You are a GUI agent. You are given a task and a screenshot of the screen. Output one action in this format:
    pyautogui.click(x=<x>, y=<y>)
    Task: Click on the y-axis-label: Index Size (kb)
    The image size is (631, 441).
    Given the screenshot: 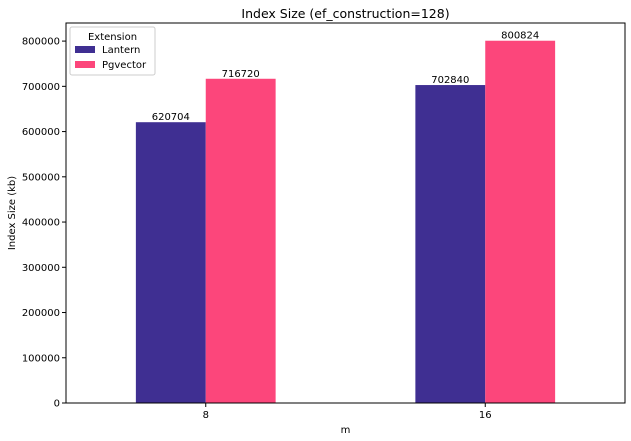 What is the action you would take?
    pyautogui.click(x=12, y=213)
    